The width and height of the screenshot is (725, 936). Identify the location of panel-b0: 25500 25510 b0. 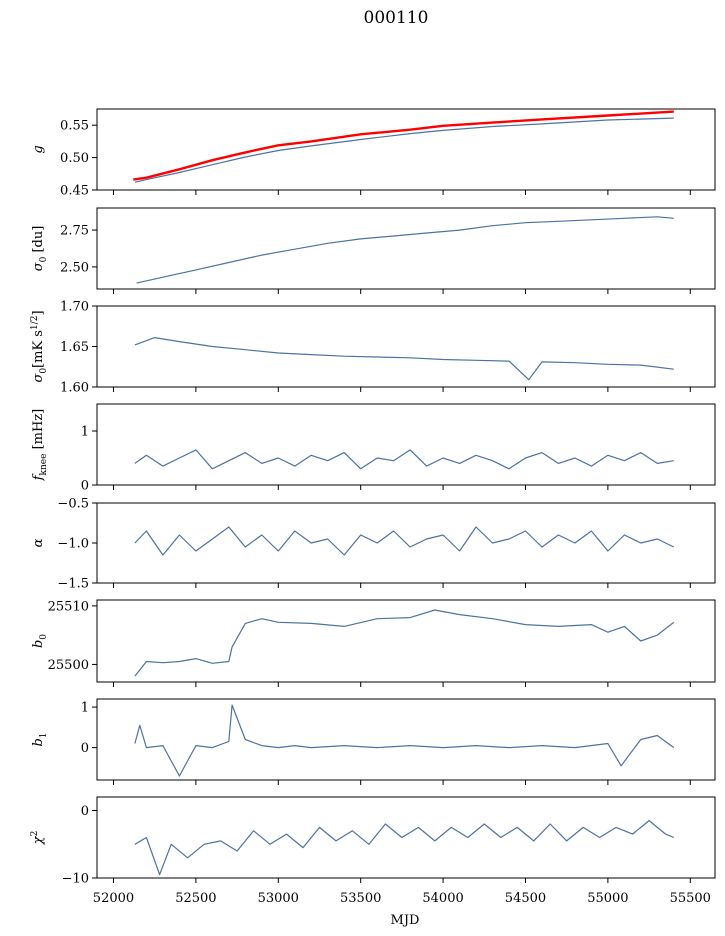
(373, 643).